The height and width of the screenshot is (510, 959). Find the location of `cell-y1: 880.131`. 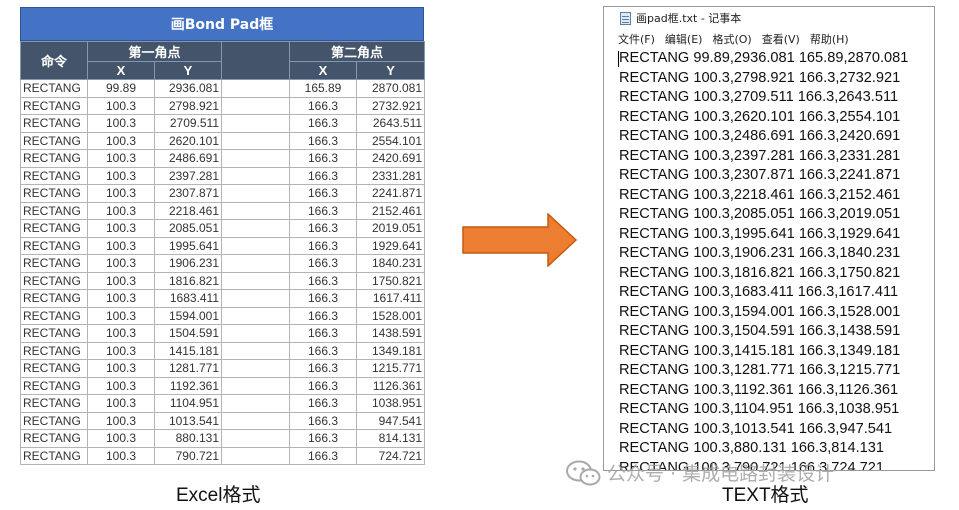

cell-y1: 880.131 is located at coordinates (188, 438).